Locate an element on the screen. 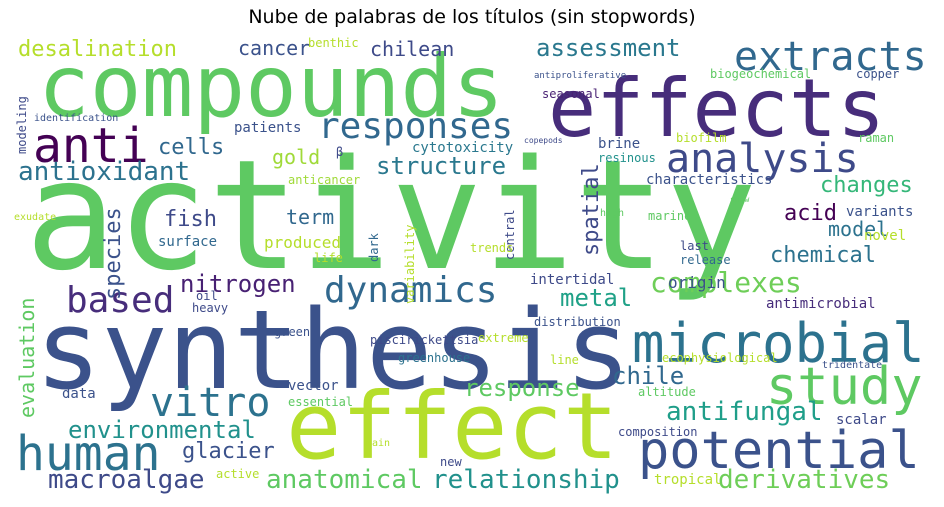  word-98: active is located at coordinates (237, 474).